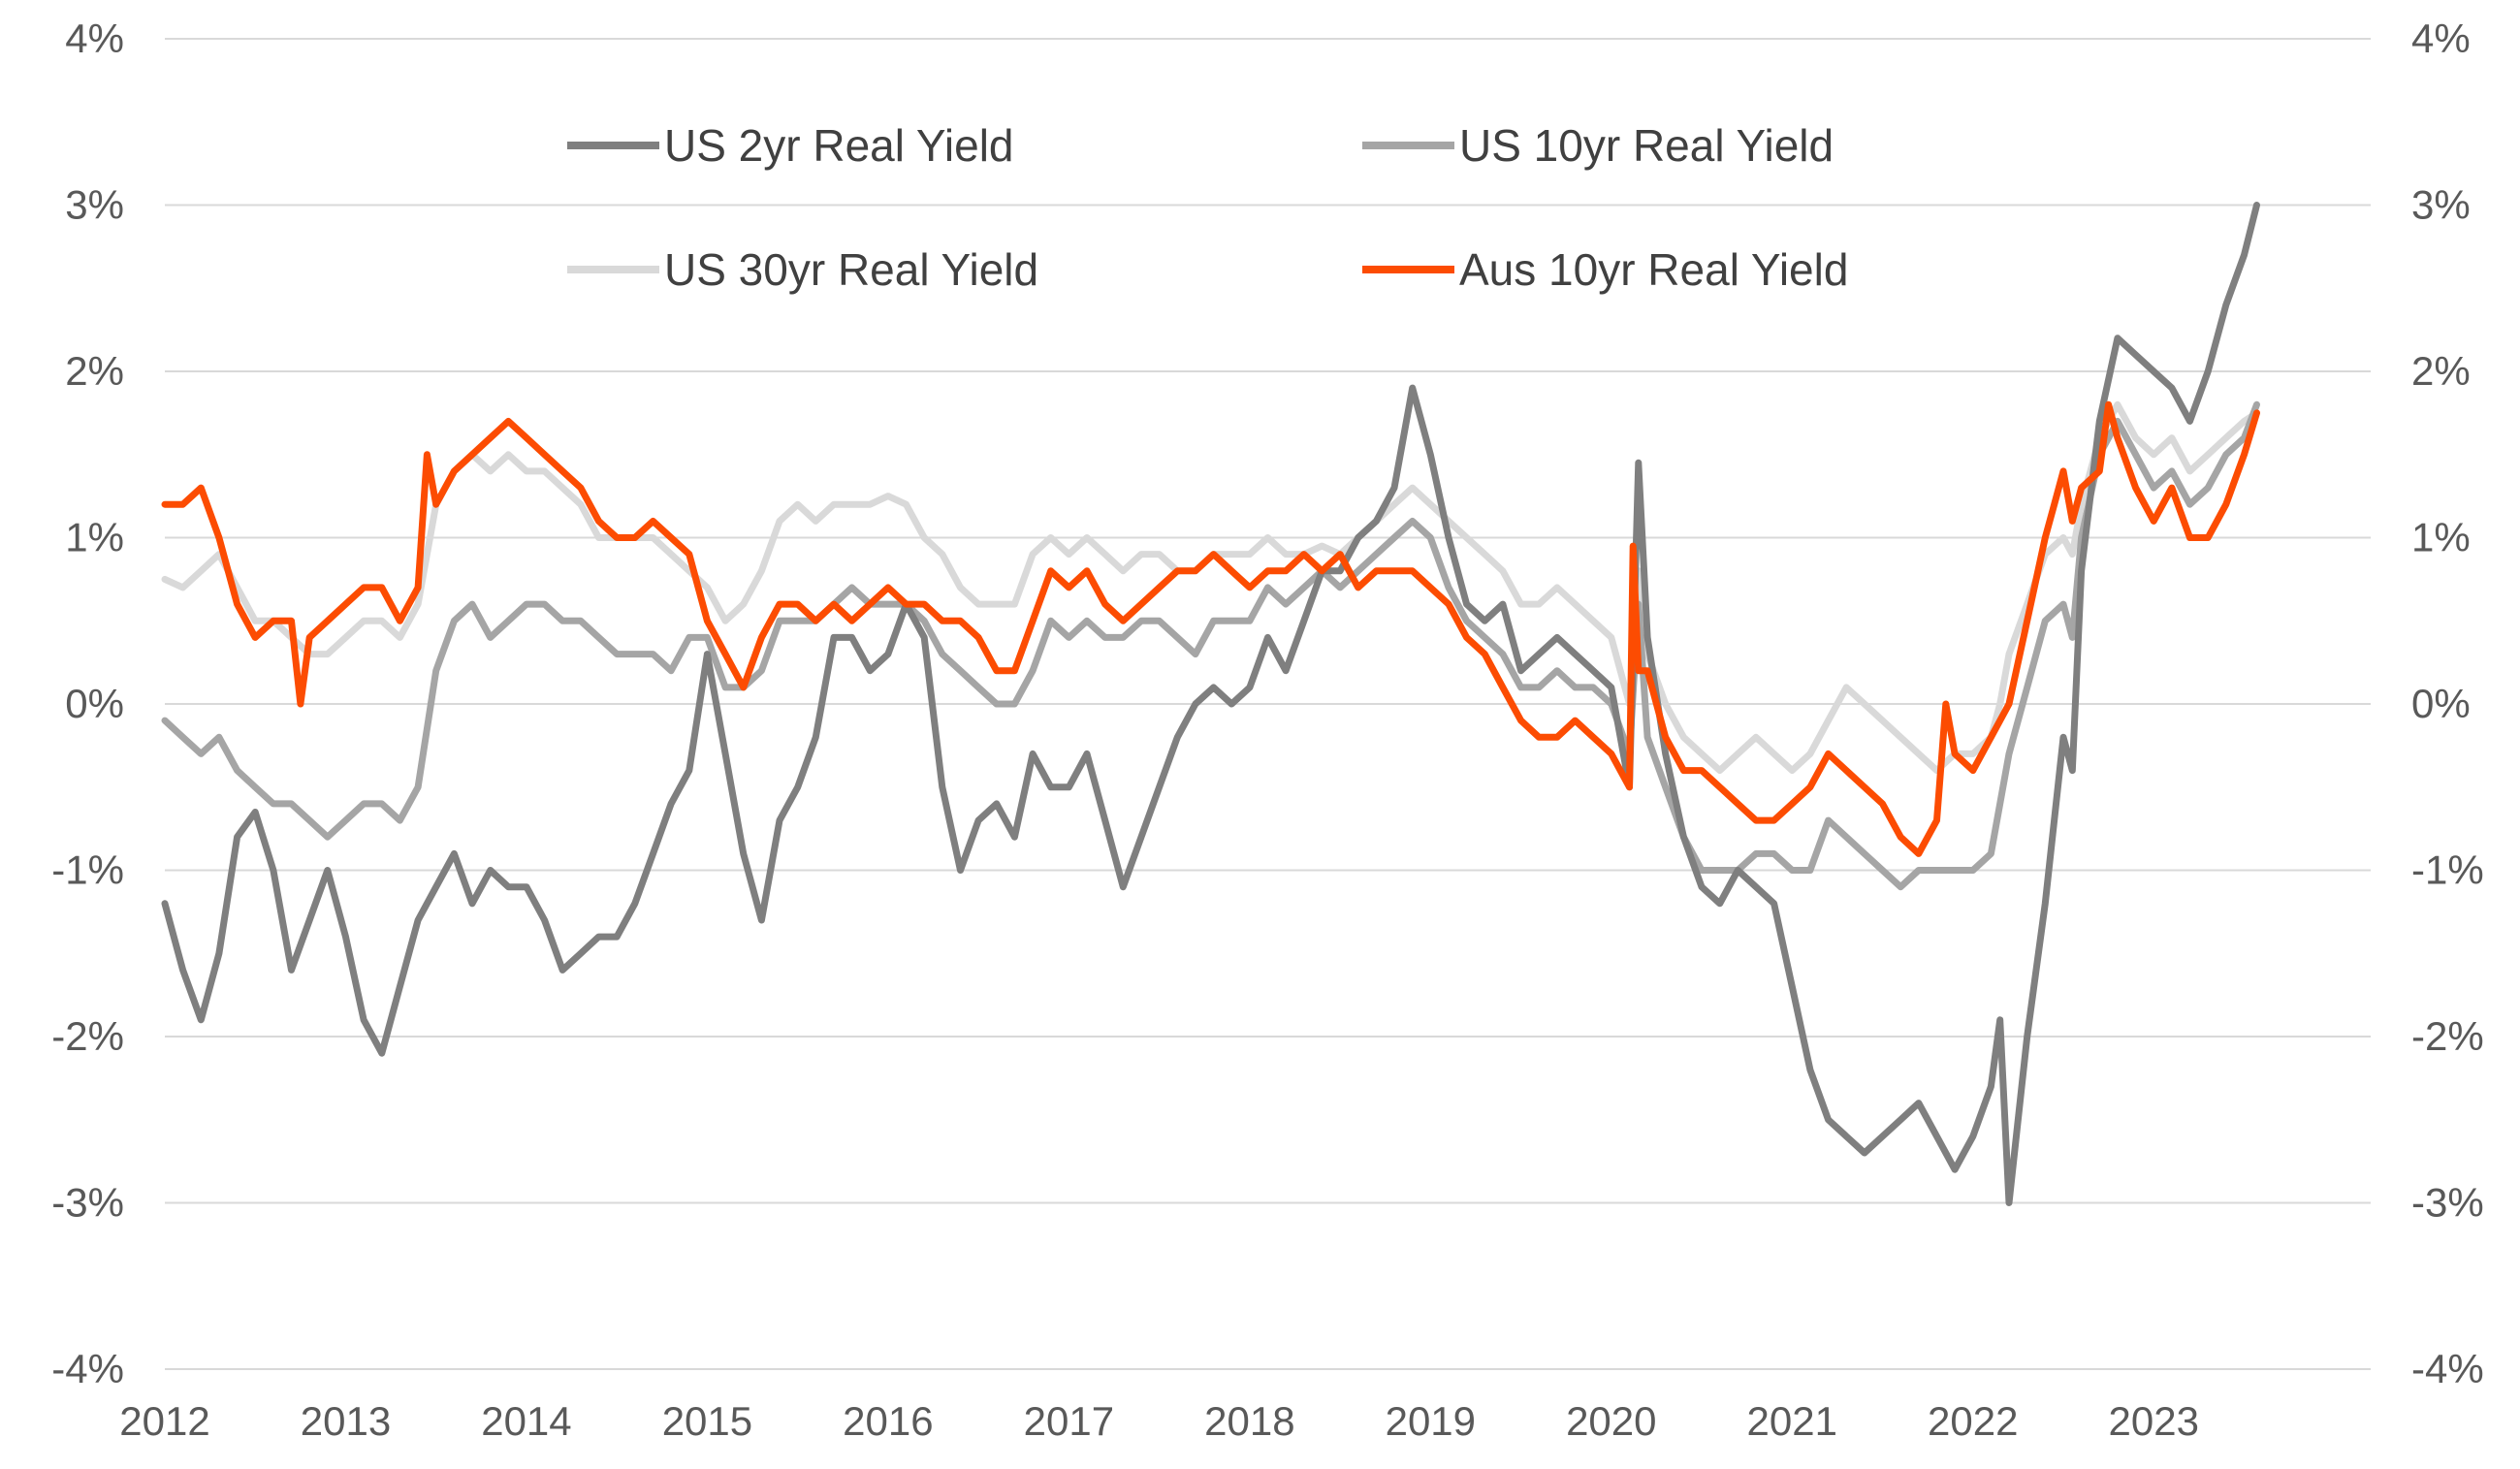 Image resolution: width=2520 pixels, height=1469 pixels. I want to click on x-tick-label: 2022, so click(1973, 1421).